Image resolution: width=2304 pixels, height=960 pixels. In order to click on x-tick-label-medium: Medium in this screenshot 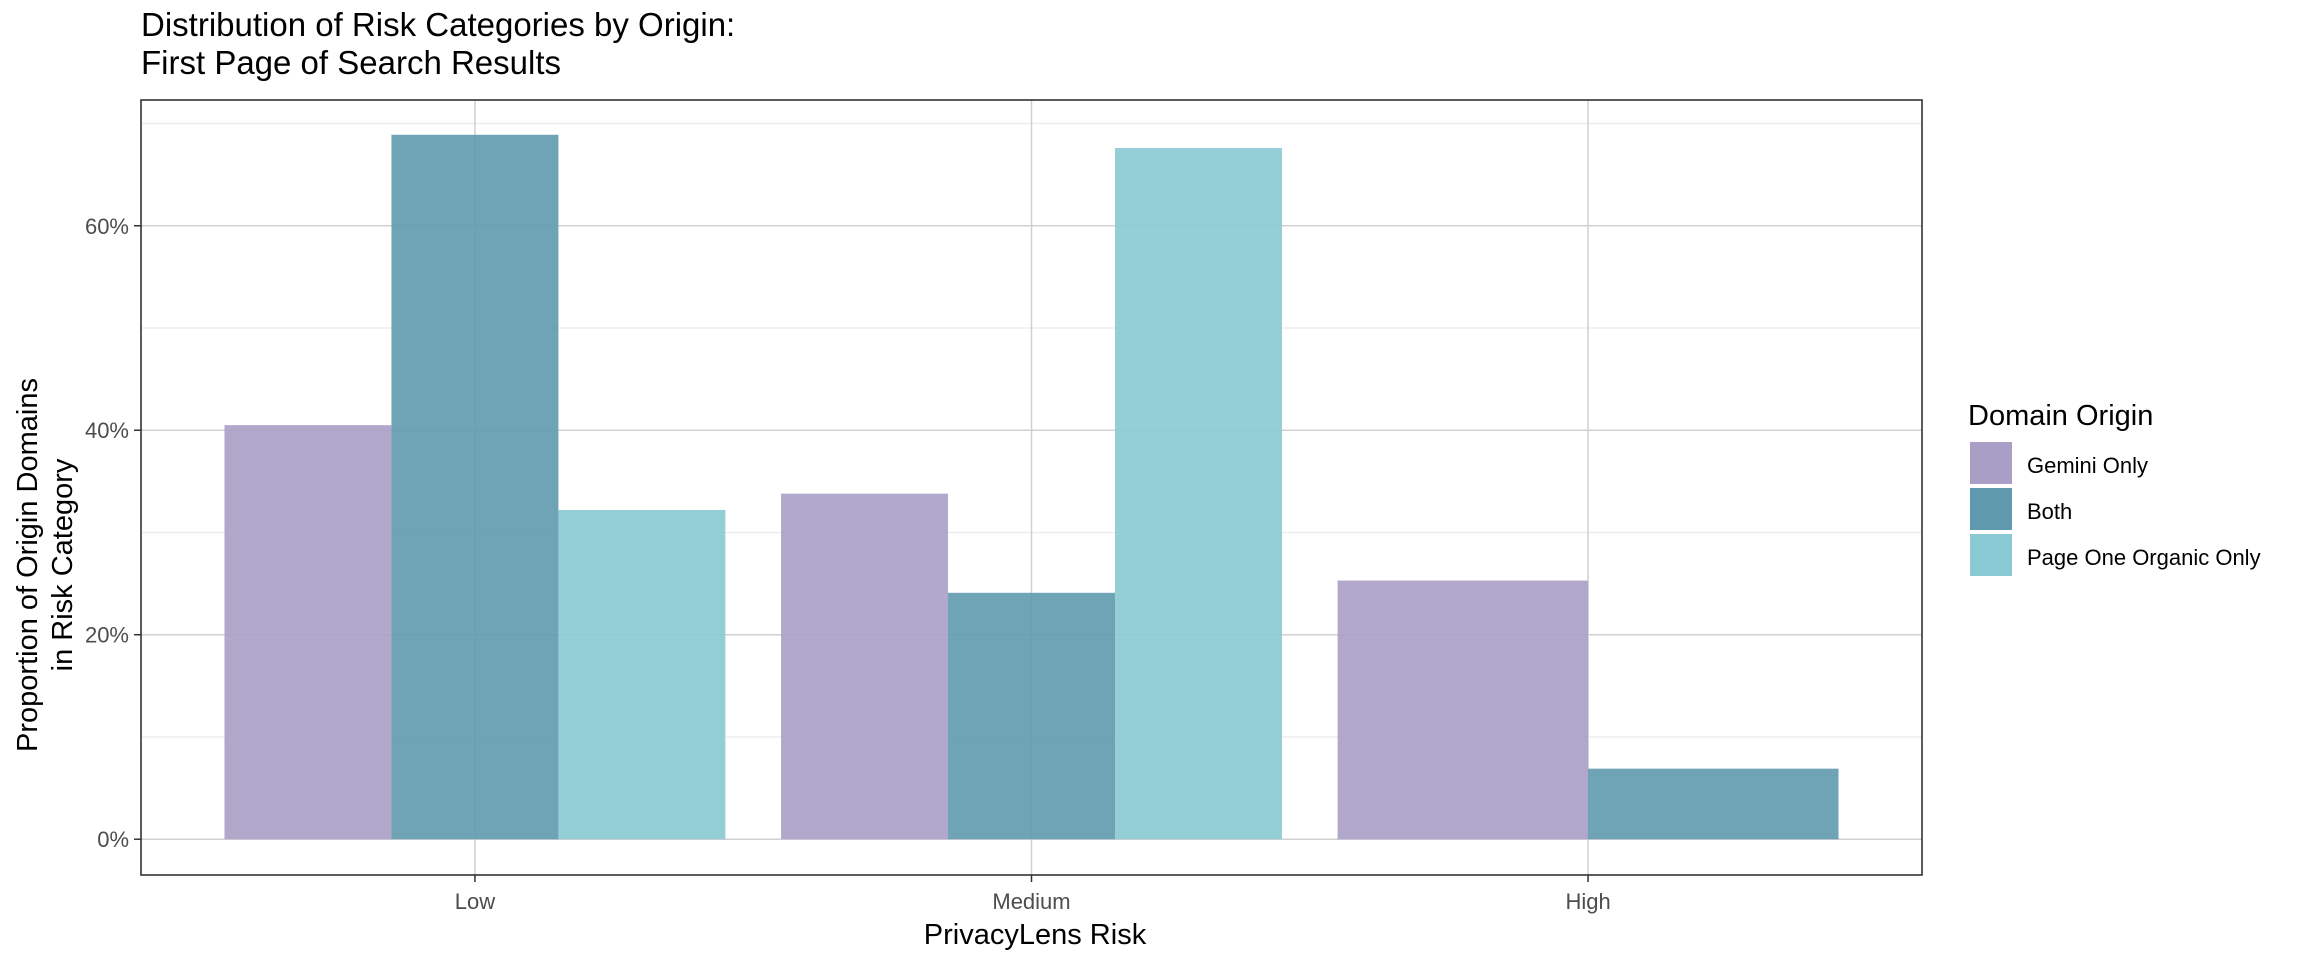, I will do `click(1031, 901)`.